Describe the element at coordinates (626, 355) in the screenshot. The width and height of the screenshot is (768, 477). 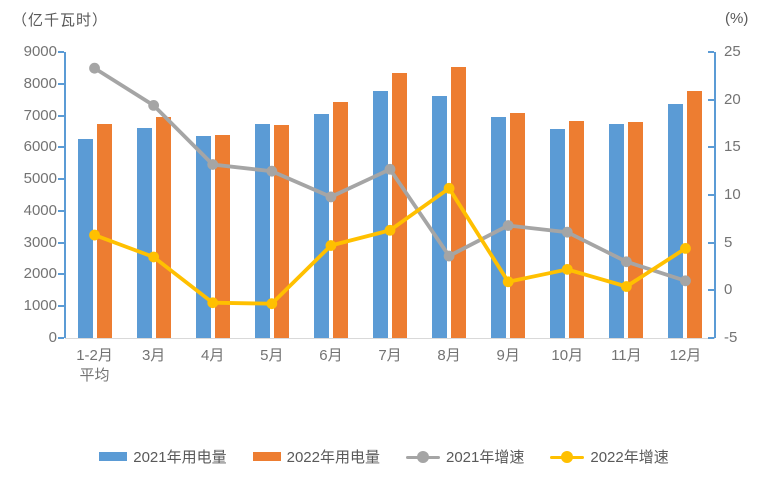
I see `x-axis-label: 11月` at that location.